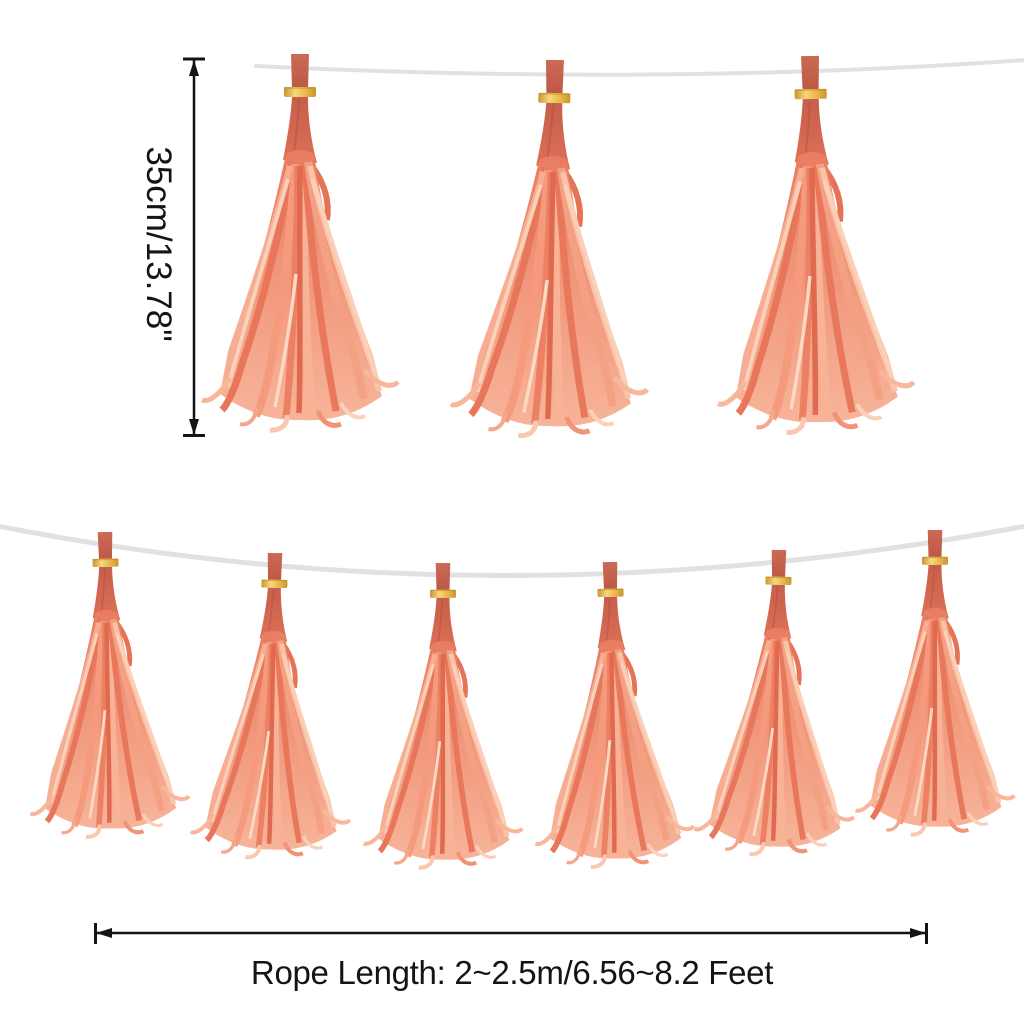 The width and height of the screenshot is (1024, 1024). What do you see at coordinates (194, 247) in the screenshot?
I see `vertical-dimension-arrow` at bounding box center [194, 247].